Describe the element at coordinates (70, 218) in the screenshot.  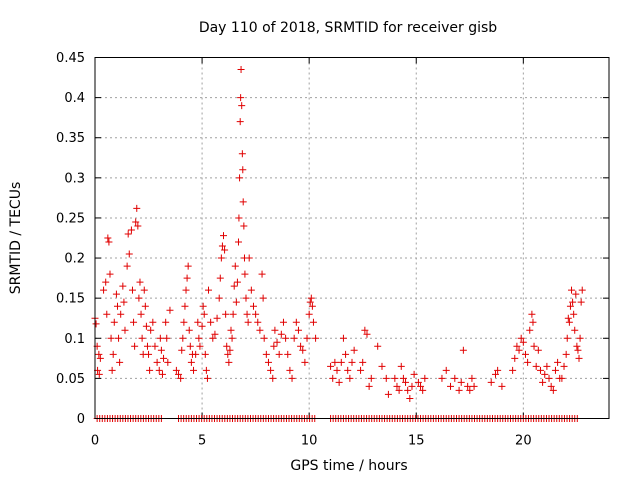
I see `y-tick-label: 0.25` at that location.